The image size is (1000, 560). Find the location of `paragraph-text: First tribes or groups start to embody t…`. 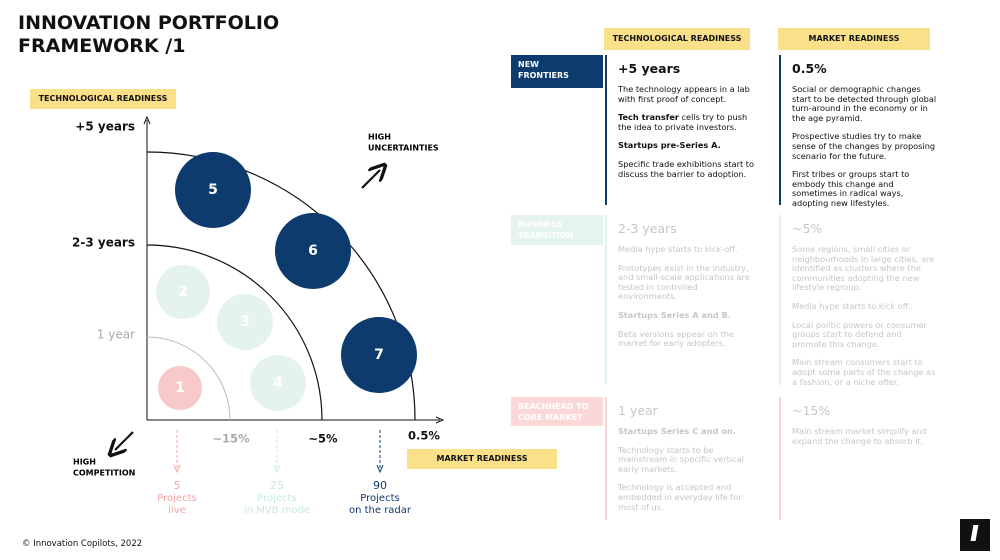

paragraph-text: First tribes or groups start to embody t… is located at coordinates (852, 188).